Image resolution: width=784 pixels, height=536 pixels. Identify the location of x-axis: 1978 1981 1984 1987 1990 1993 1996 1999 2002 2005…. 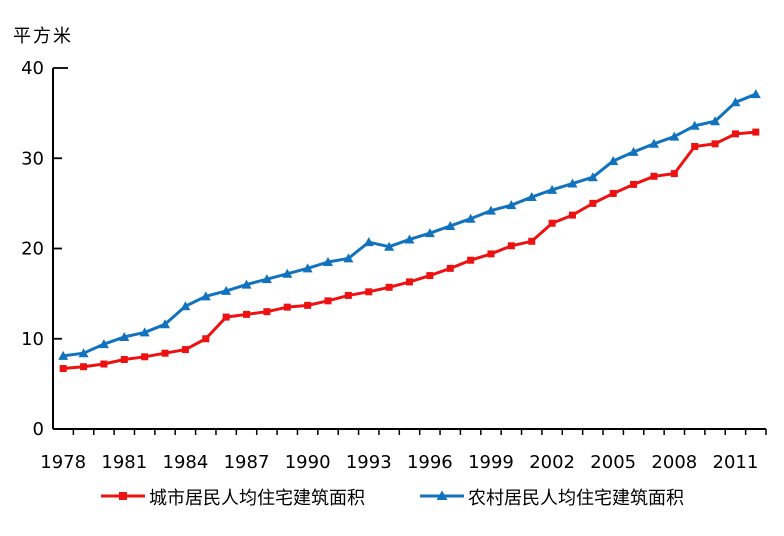
(403, 451).